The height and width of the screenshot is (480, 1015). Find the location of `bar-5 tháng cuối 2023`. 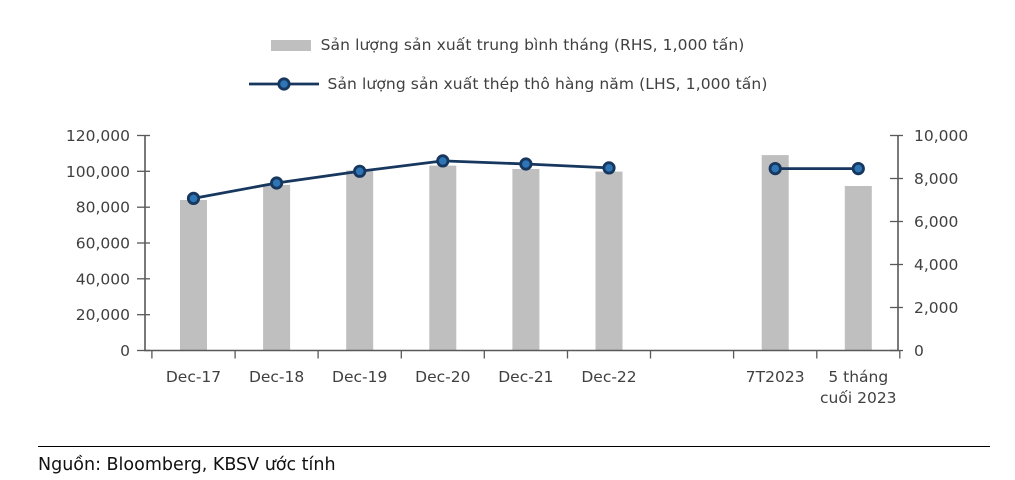

bar-5 tháng cuối 2023 is located at coordinates (858, 268).